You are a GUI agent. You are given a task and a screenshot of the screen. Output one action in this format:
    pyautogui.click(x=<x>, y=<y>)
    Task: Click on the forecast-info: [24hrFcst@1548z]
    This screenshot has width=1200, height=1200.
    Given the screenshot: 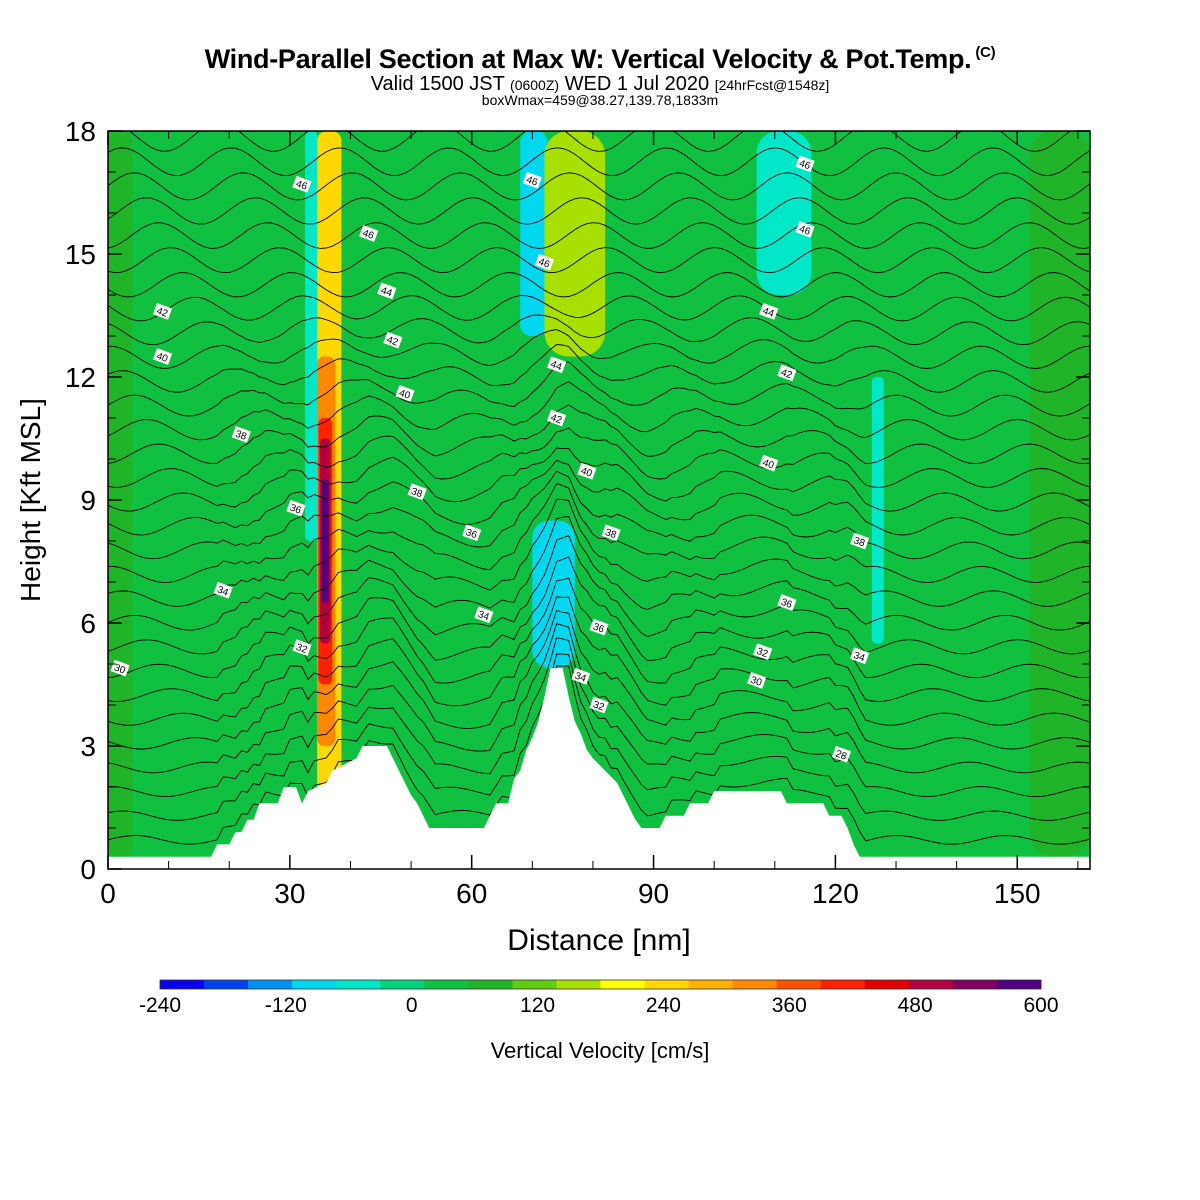 What is the action you would take?
    pyautogui.click(x=772, y=85)
    